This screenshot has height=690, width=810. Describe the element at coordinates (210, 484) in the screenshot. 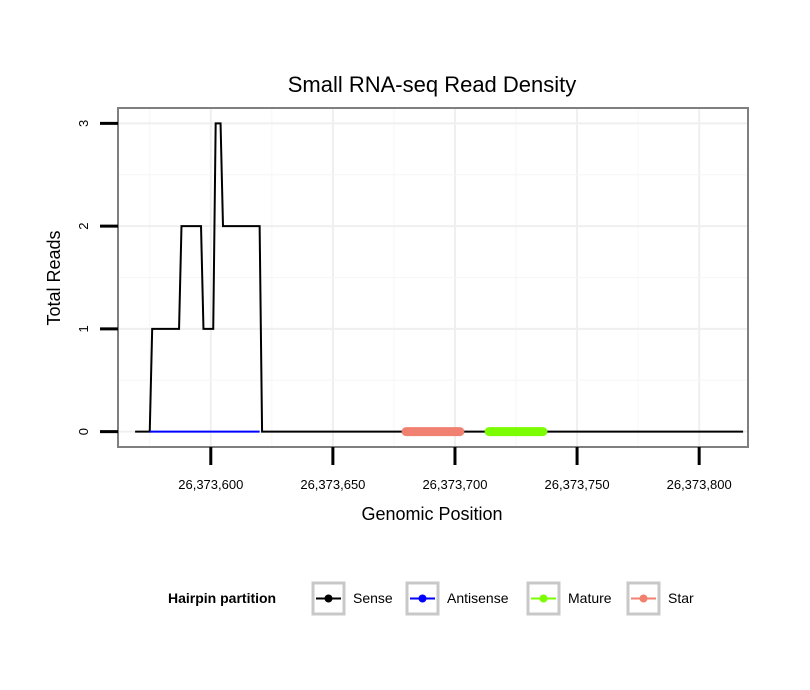

I see `x-tick-label: 26,373,600` at that location.